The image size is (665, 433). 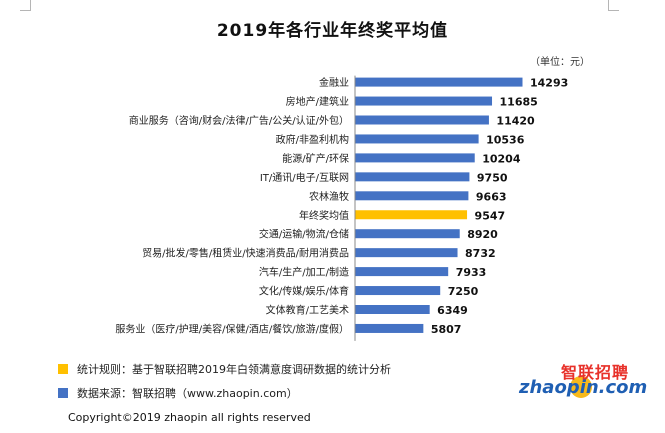 What do you see at coordinates (463, 291) in the screenshot?
I see `value-label: 7250` at bounding box center [463, 291].